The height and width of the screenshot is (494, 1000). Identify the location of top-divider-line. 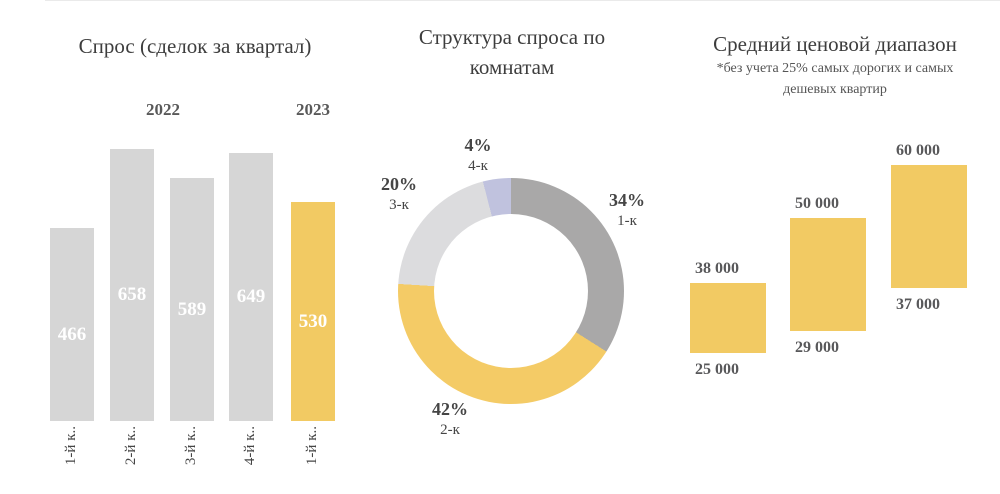
(522, 0).